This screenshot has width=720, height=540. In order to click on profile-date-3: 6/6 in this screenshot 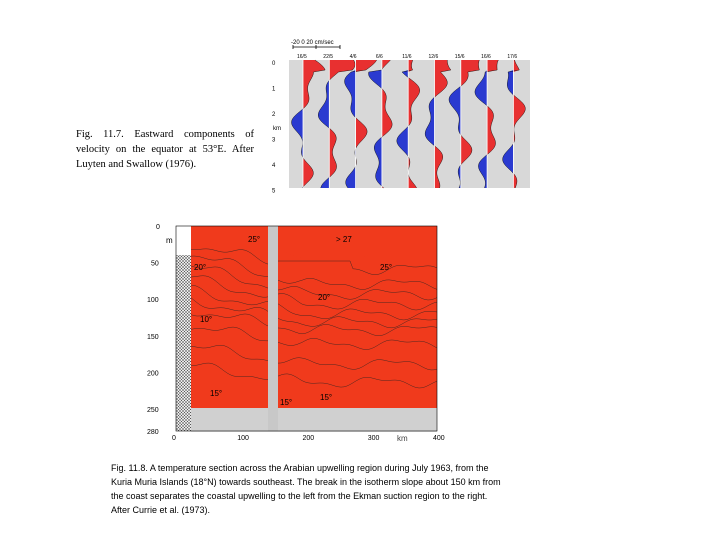, I will do `click(379, 57)`.